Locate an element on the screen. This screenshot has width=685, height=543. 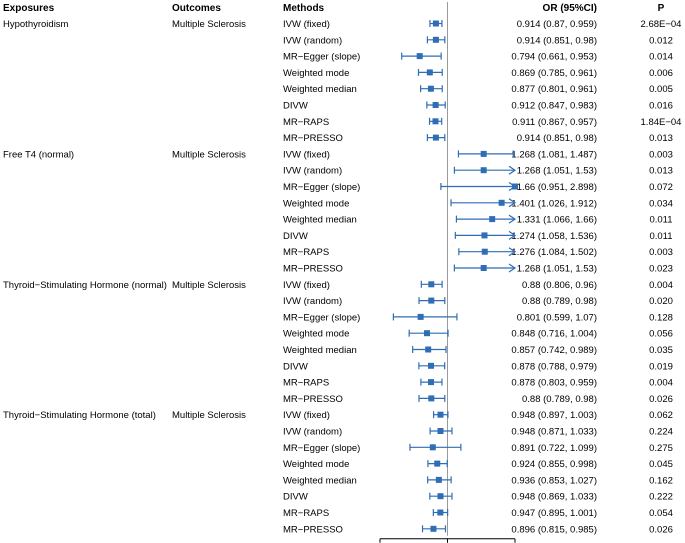
or-ci-label: 0.947 (0.895, 1.001) is located at coordinates (554, 513).